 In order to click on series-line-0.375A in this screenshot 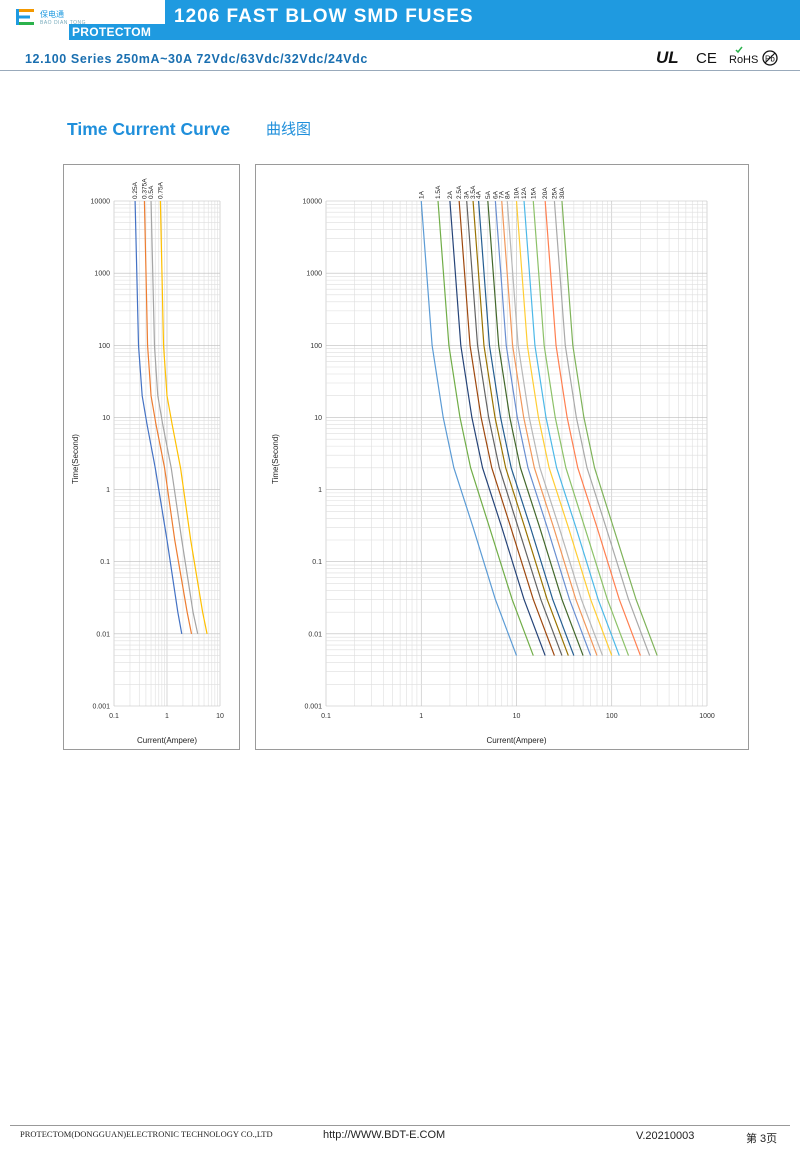, I will do `click(168, 417)`.